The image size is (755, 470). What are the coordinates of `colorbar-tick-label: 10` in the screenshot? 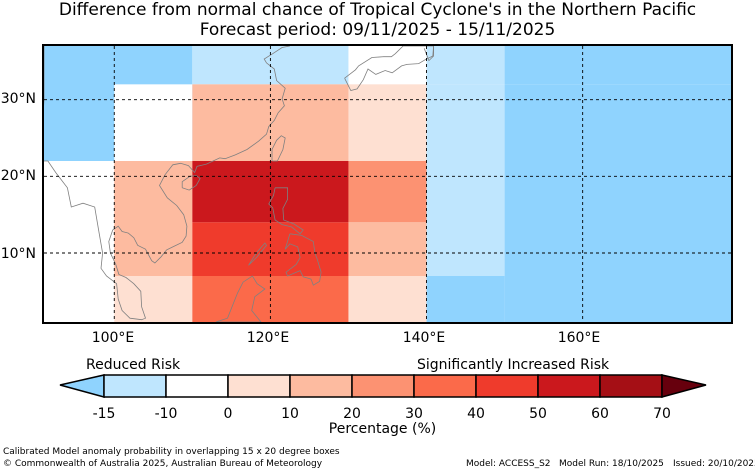 It's located at (290, 414).